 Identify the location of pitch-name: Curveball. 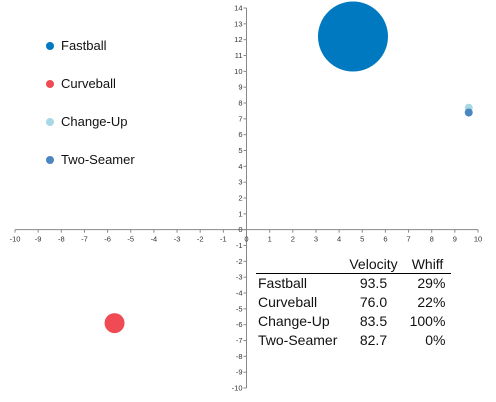
(288, 302).